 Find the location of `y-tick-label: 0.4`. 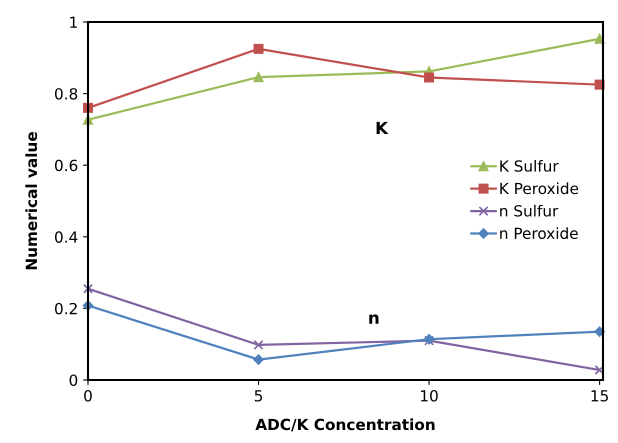

y-tick-label: 0.4 is located at coordinates (66, 237).